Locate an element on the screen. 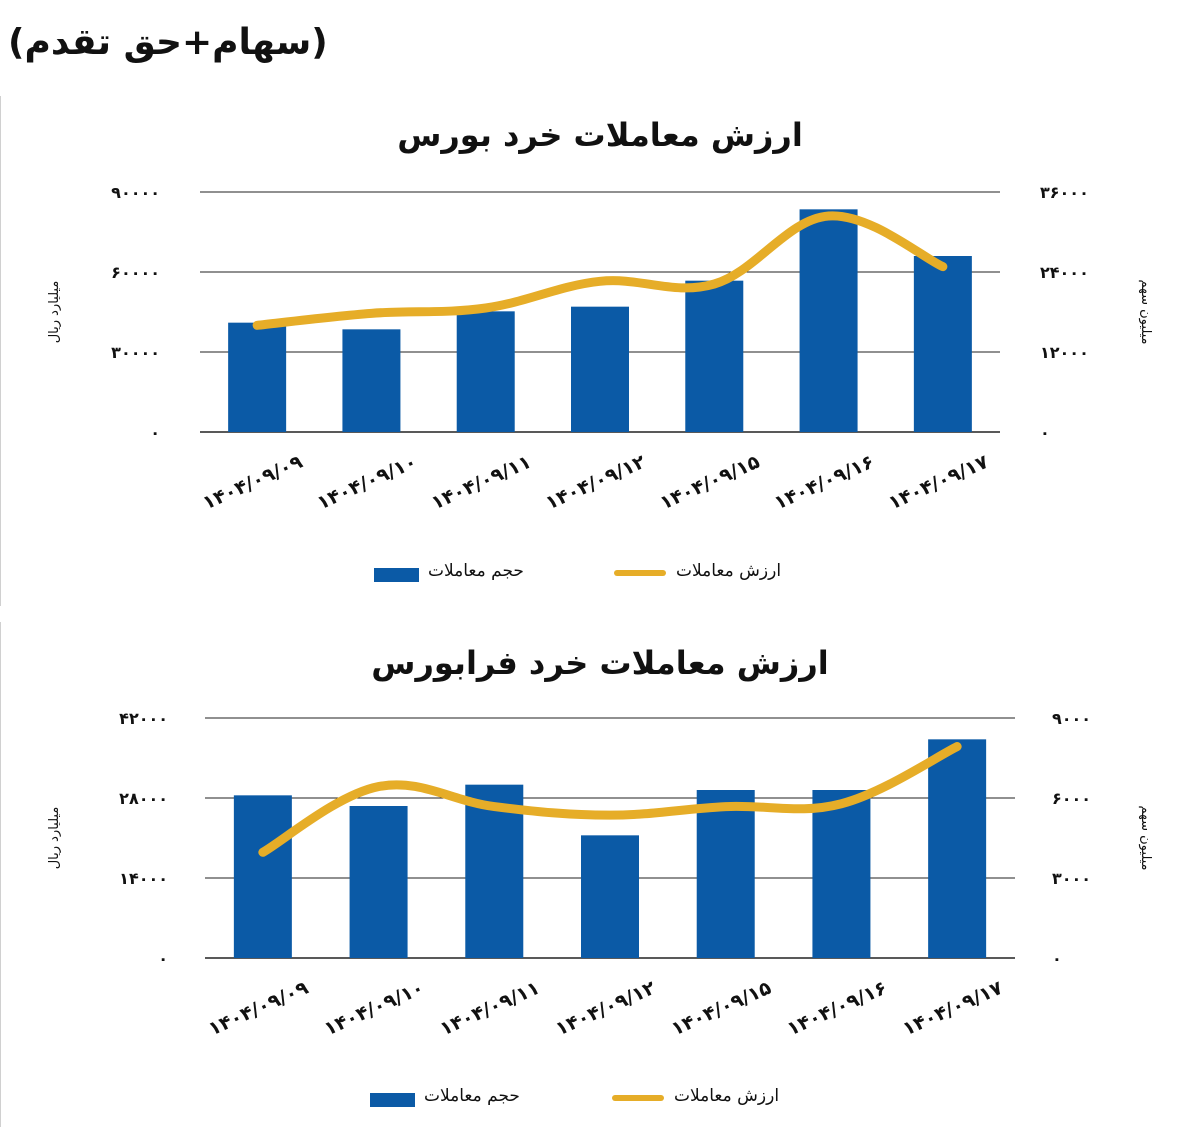 The image size is (1200, 1134). left-tick-label: ۳۰۰۰۰ is located at coordinates (135, 352).